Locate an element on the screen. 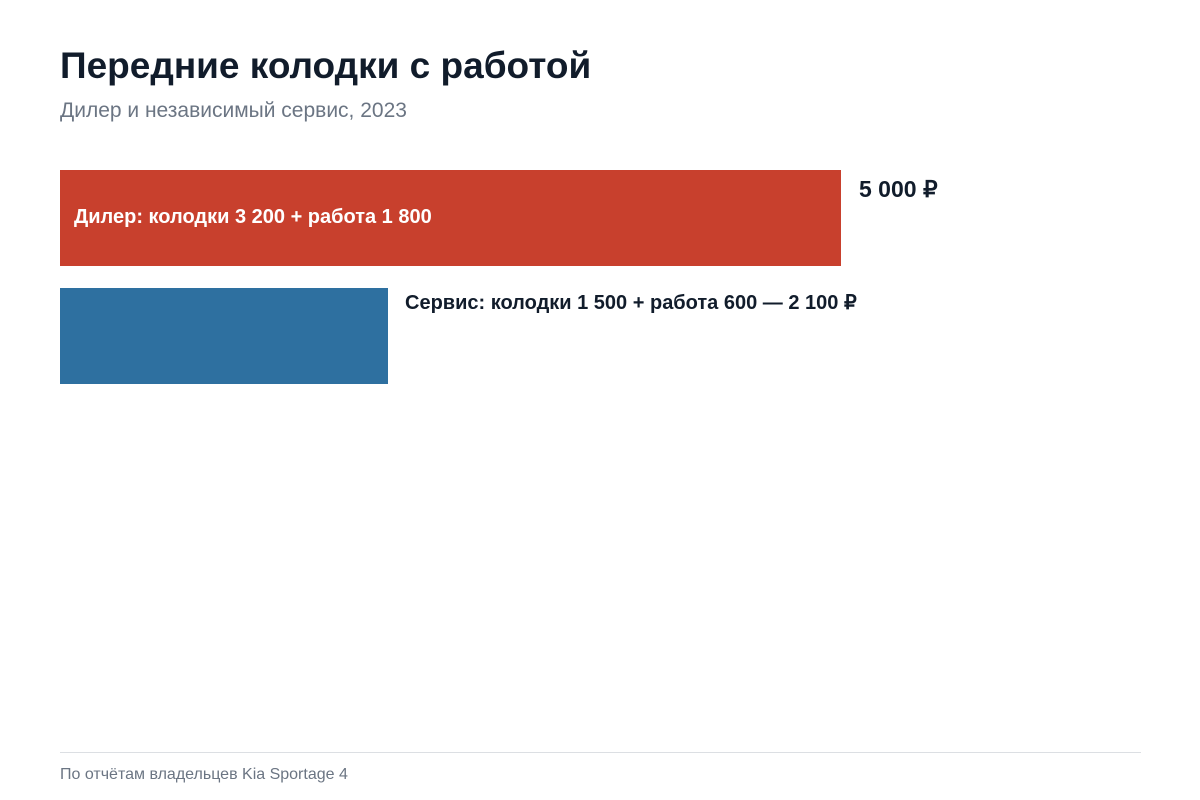 The height and width of the screenshot is (800, 1200). chart-title: Передние колодки с работой is located at coordinates (326, 65).